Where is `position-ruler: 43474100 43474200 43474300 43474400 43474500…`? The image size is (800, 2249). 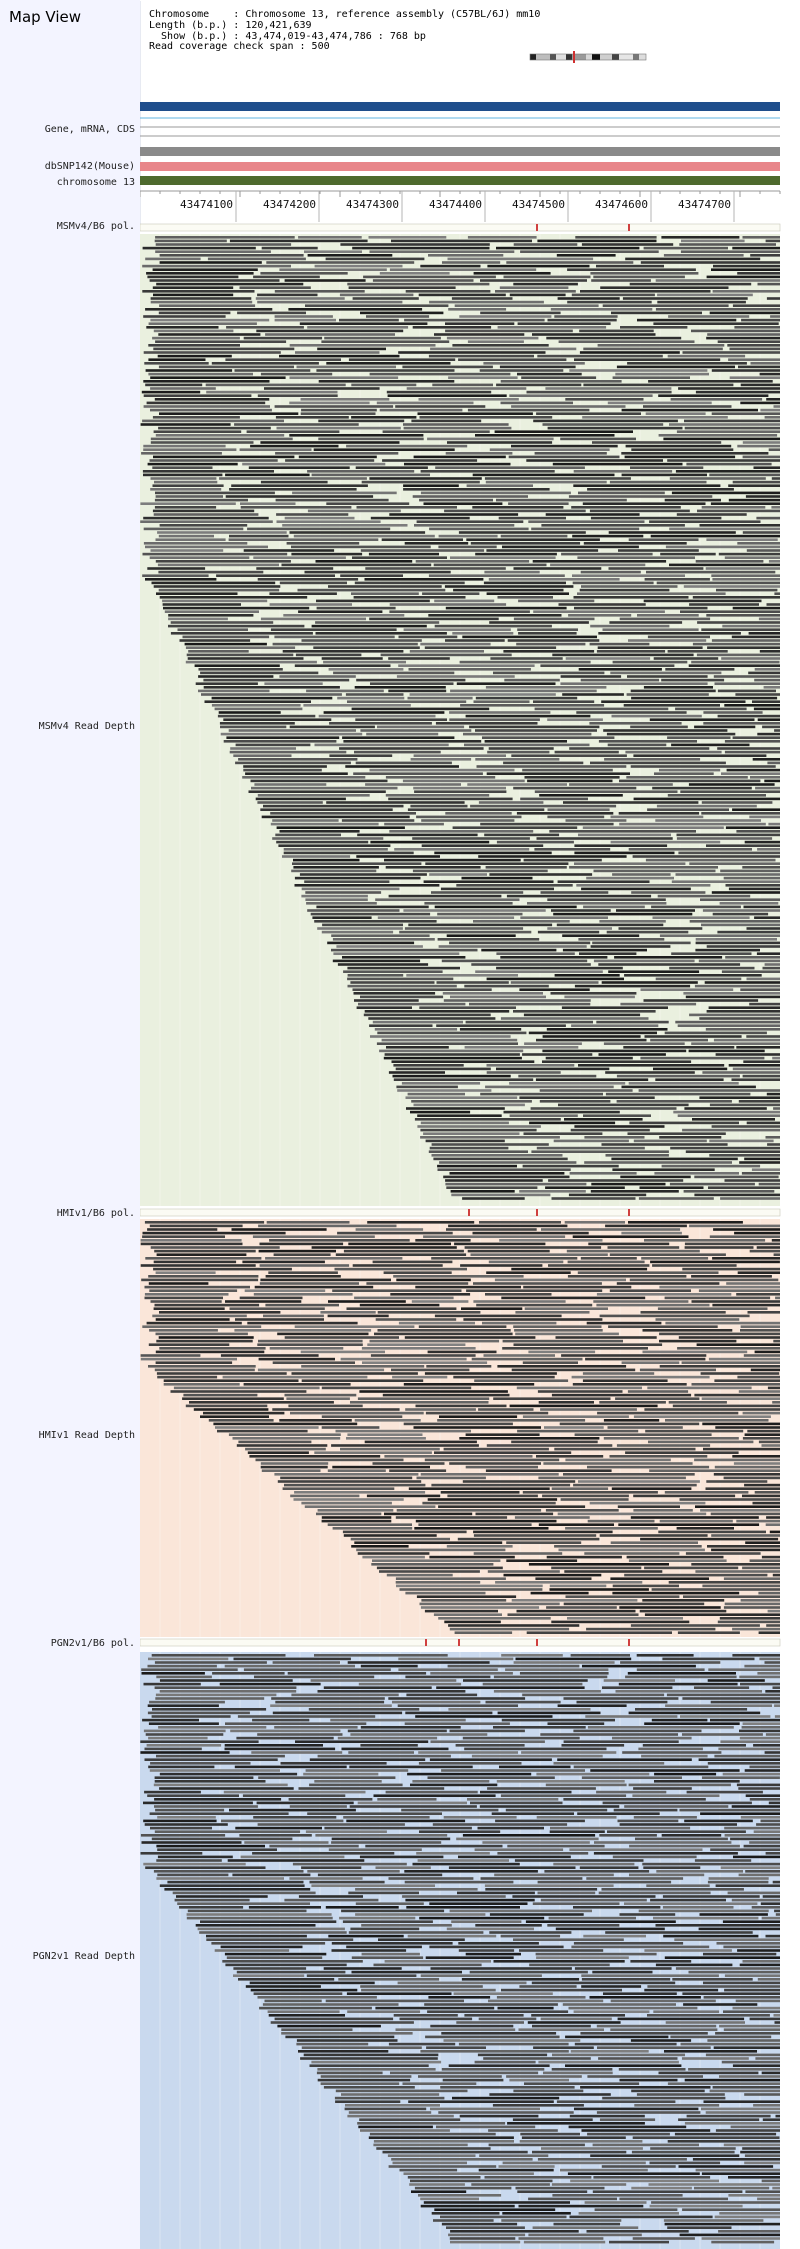
position-ruler: 43474100 43474200 43474300 43474400 43474500… is located at coordinates (460, 206).